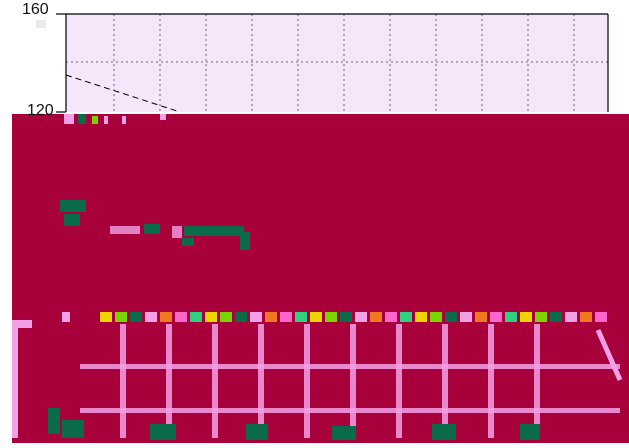 Image resolution: width=629 pixels, height=448 pixels. I want to click on y-tick-label-160: 160, so click(35, 9).